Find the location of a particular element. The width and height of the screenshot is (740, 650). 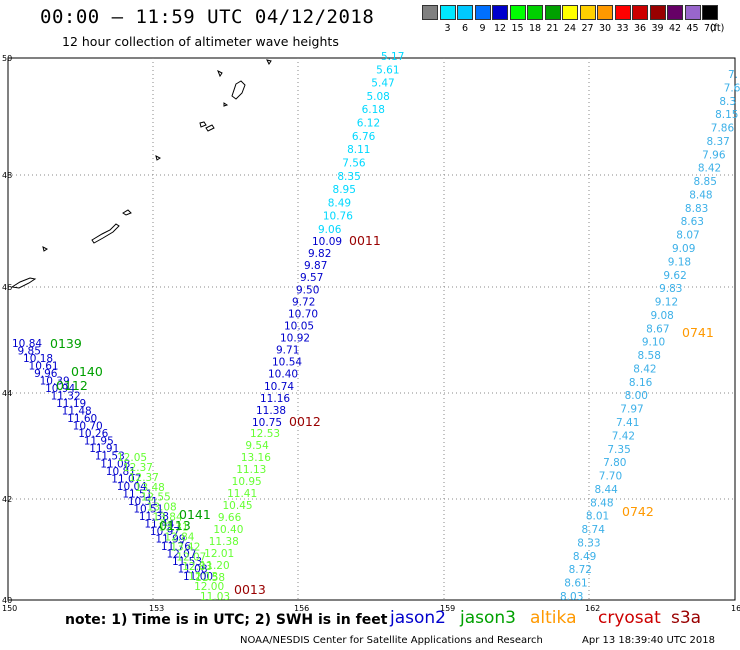

wave-height-value: 6.76 is located at coordinates (364, 137).